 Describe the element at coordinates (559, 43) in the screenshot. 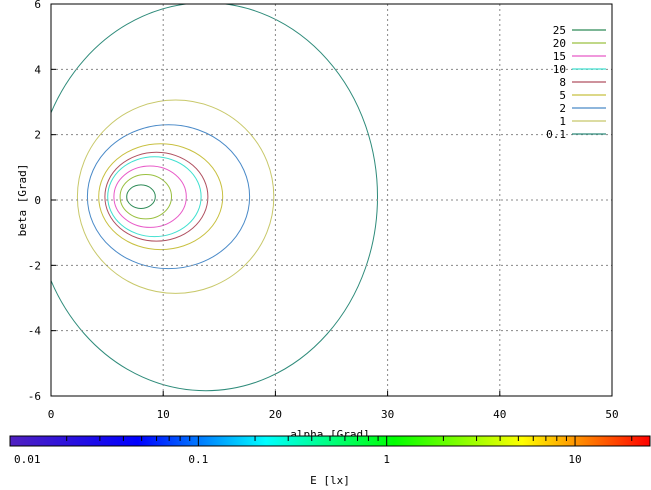

I see `legend-label-20: 20` at that location.